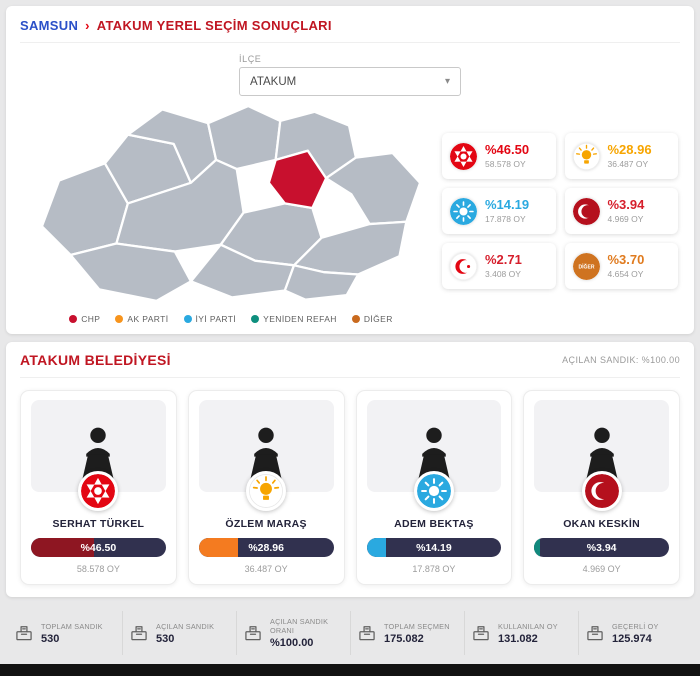 This screenshot has width=700, height=676. What do you see at coordinates (355, 319) in the screenshot?
I see `legend-dot-diger` at bounding box center [355, 319].